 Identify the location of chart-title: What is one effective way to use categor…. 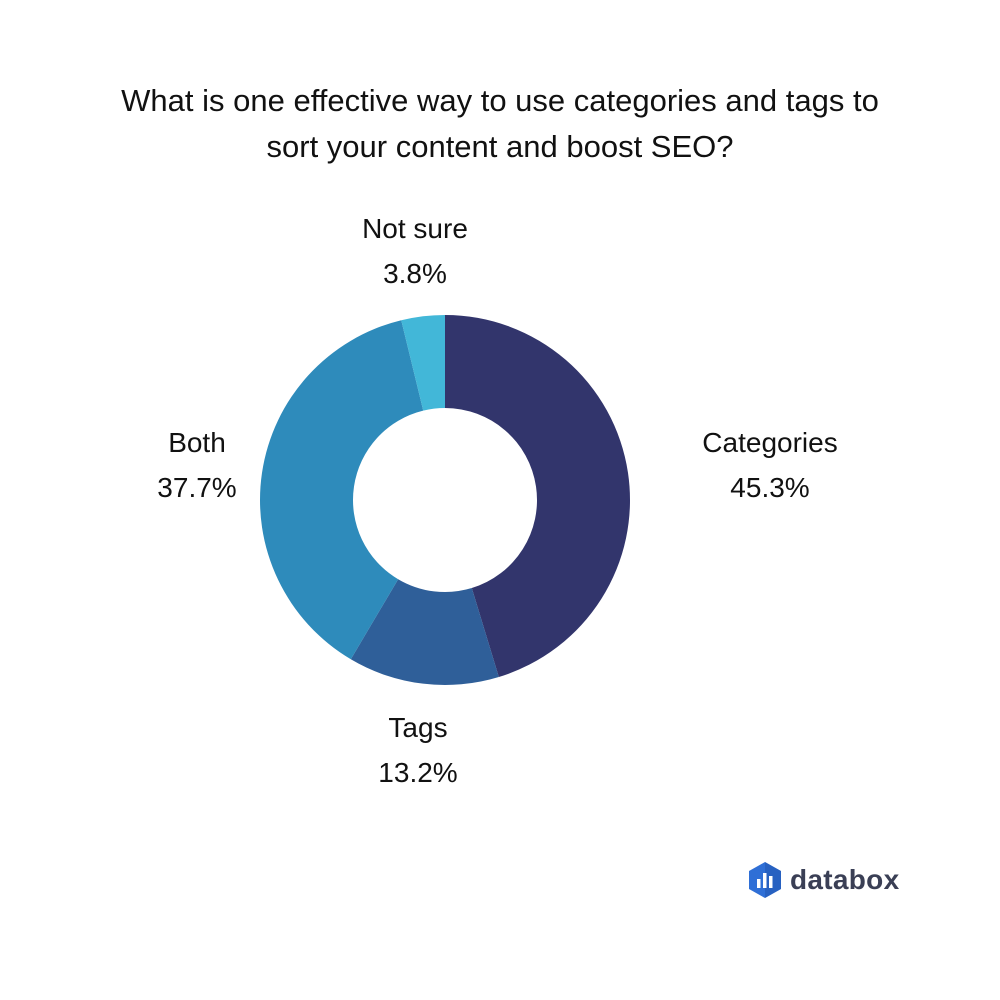
(500, 124).